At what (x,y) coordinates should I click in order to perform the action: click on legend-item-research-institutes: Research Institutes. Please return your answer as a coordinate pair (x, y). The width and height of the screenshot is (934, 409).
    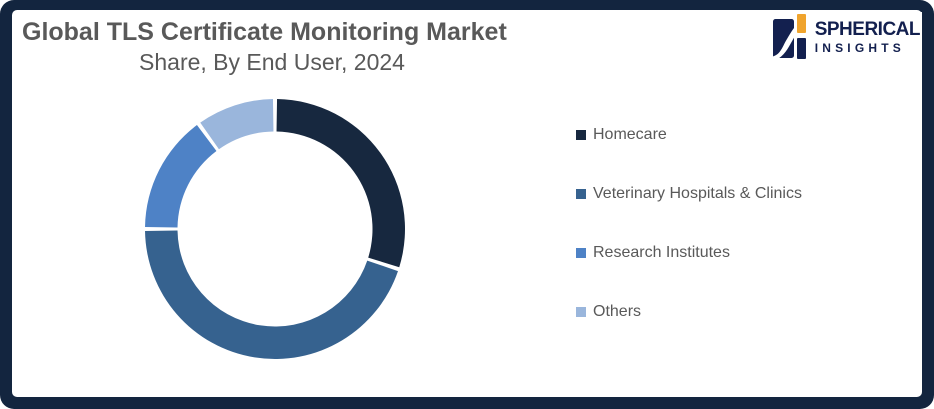
    Looking at the image, I should click on (689, 252).